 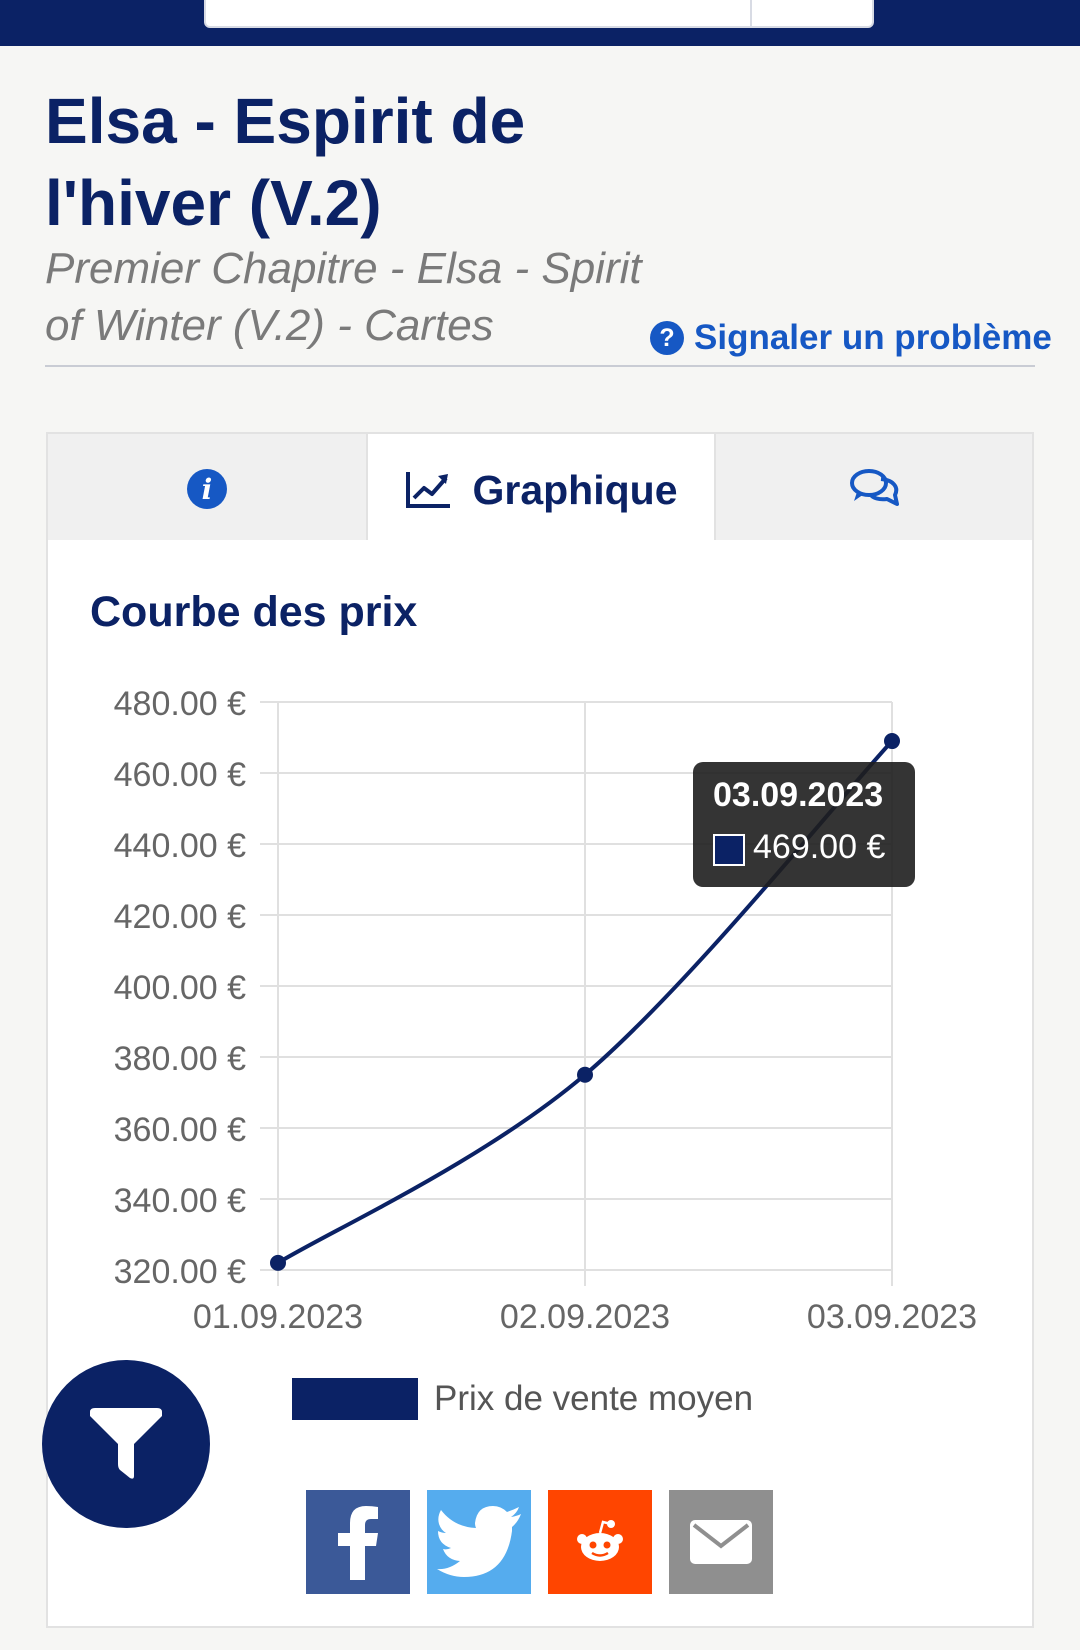 I want to click on tooltip-value: 469.00 €, so click(x=819, y=847).